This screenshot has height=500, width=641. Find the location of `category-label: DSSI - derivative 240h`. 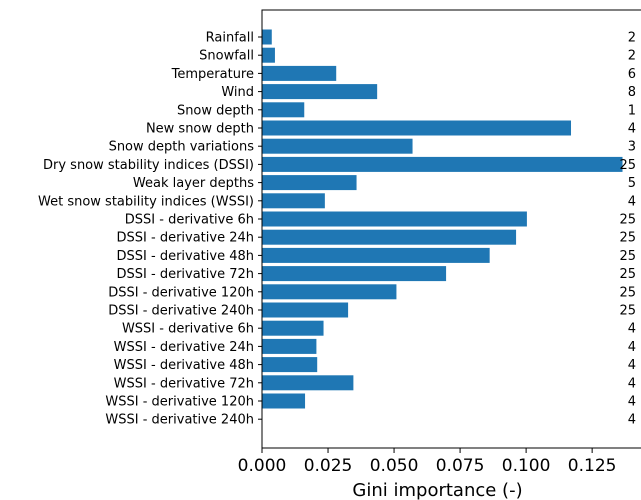

category-label: DSSI - derivative 240h is located at coordinates (181, 311).